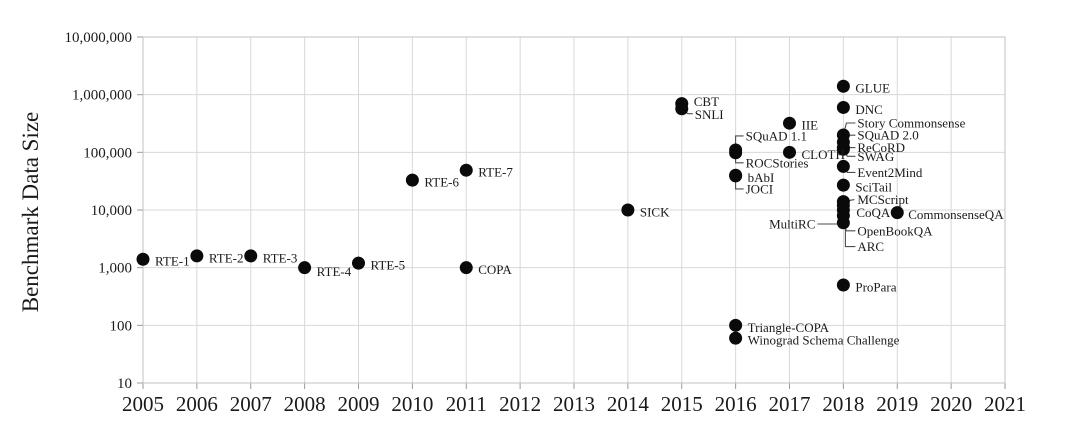 This screenshot has width=1080, height=440. Describe the element at coordinates (107, 153) in the screenshot. I see `y-tick-label: 100,000` at that location.